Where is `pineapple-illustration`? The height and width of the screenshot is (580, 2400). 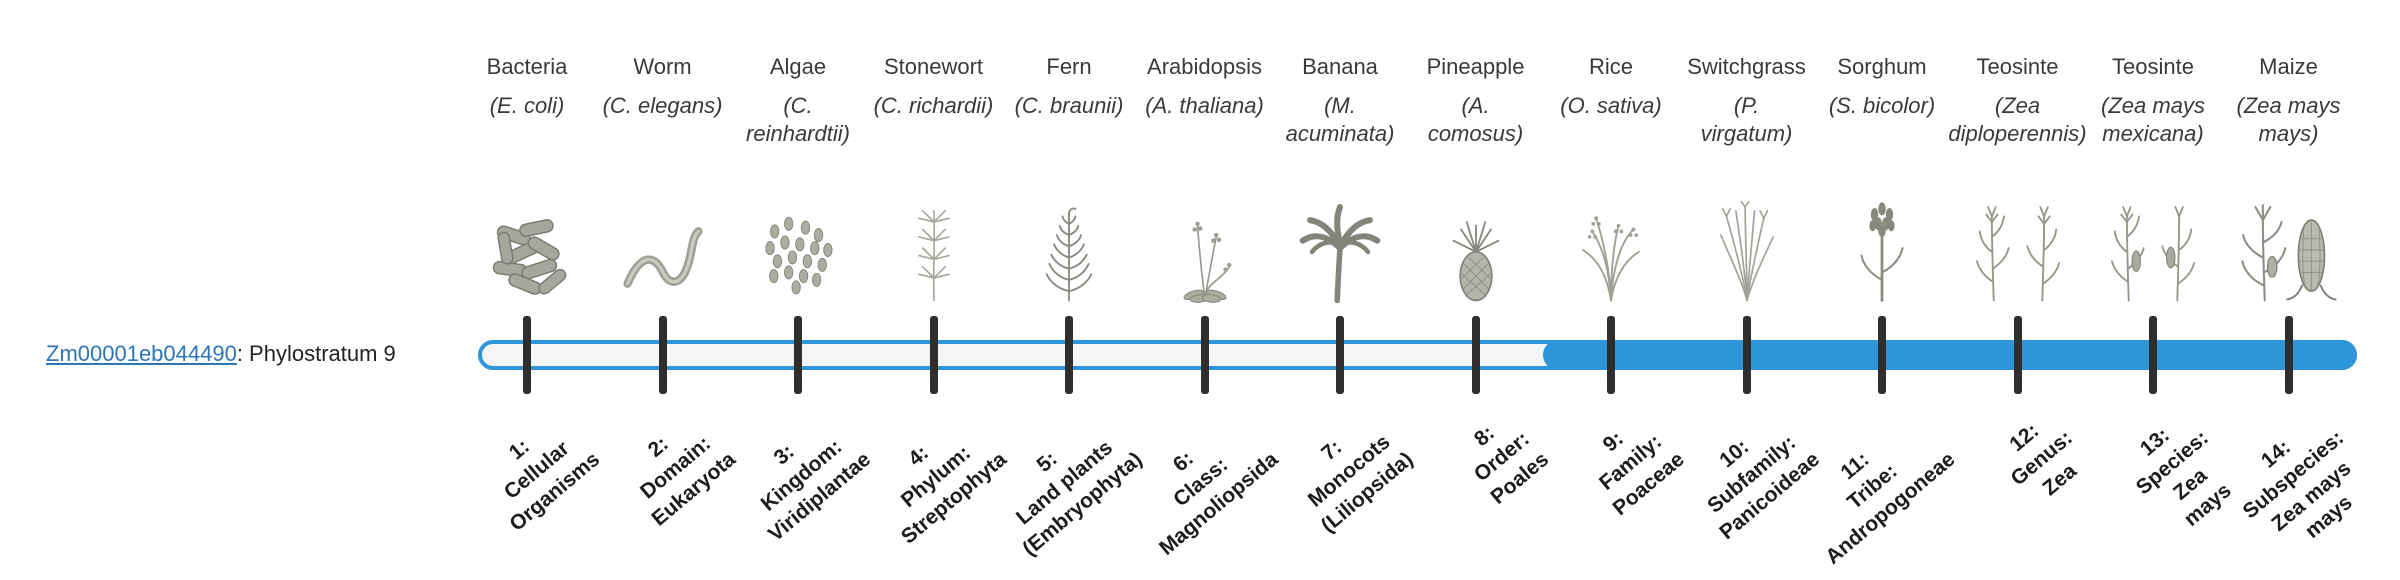 pineapple-illustration is located at coordinates (1476, 250).